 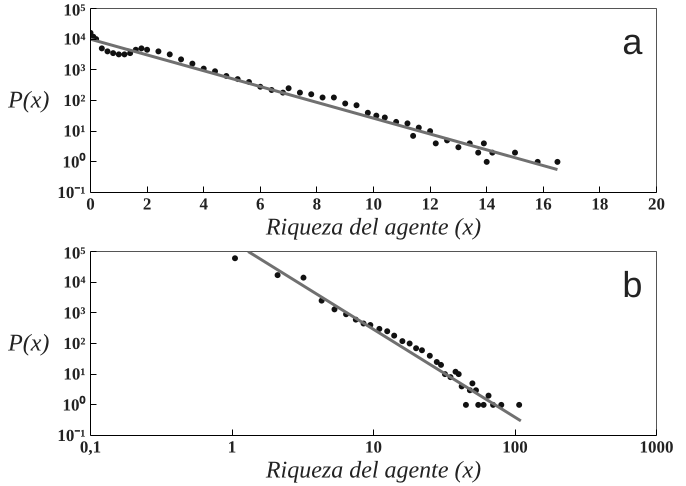 What do you see at coordinates (656, 204) in the screenshot?
I see `x-tick-label: 20` at bounding box center [656, 204].